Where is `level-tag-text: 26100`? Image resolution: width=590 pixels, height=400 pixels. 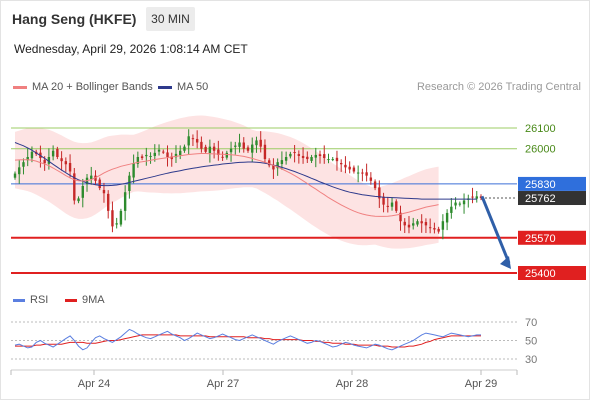
level-tag-text: 26100 is located at coordinates (540, 129).